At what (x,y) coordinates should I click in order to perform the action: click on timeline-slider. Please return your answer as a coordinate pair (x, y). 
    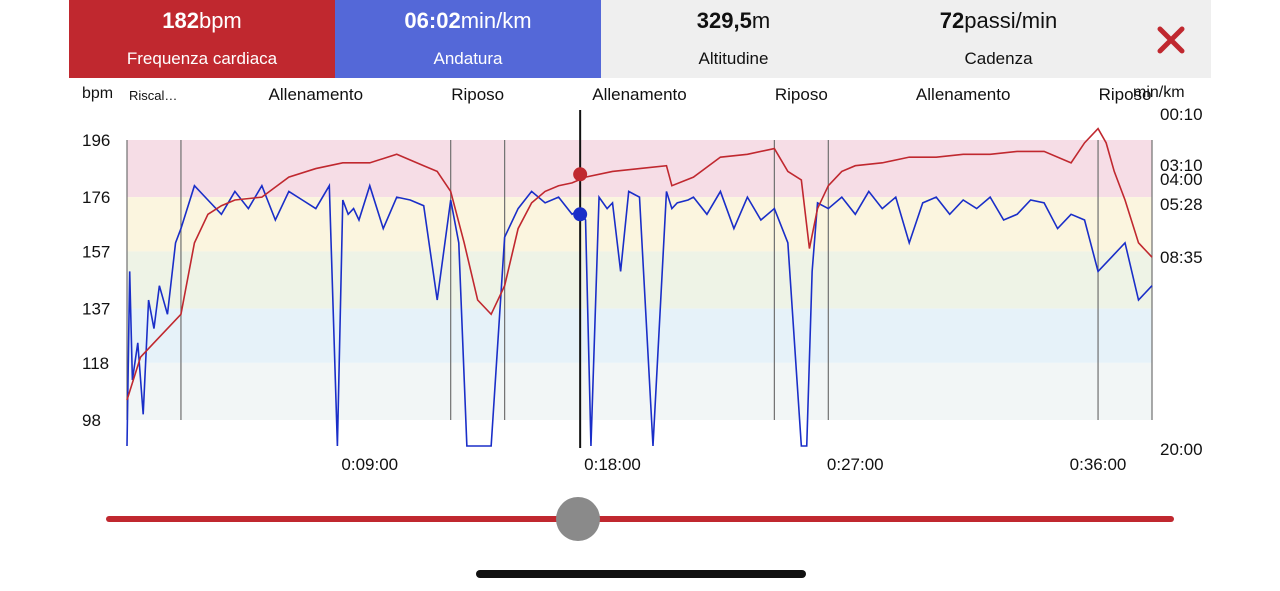
    Looking at the image, I should click on (640, 519).